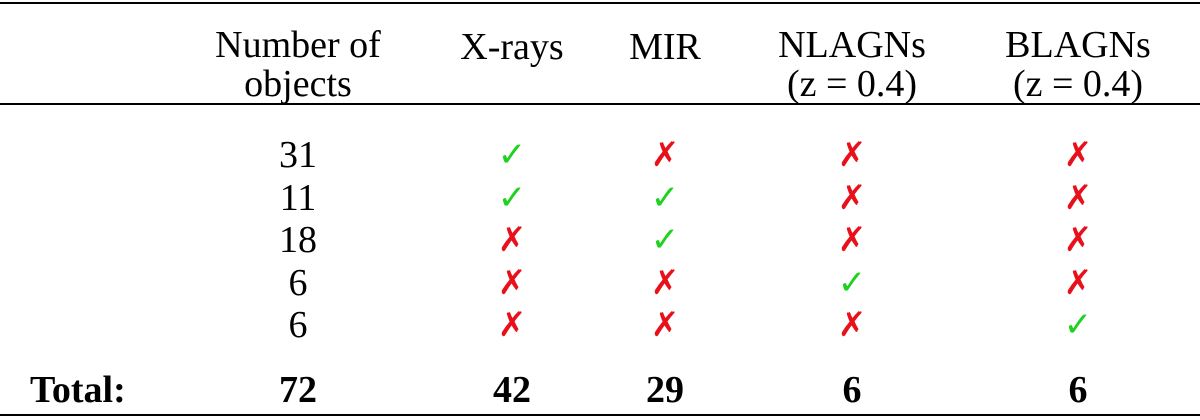 This screenshot has width=1200, height=420. What do you see at coordinates (298, 45) in the screenshot?
I see `header-cell: Number of` at bounding box center [298, 45].